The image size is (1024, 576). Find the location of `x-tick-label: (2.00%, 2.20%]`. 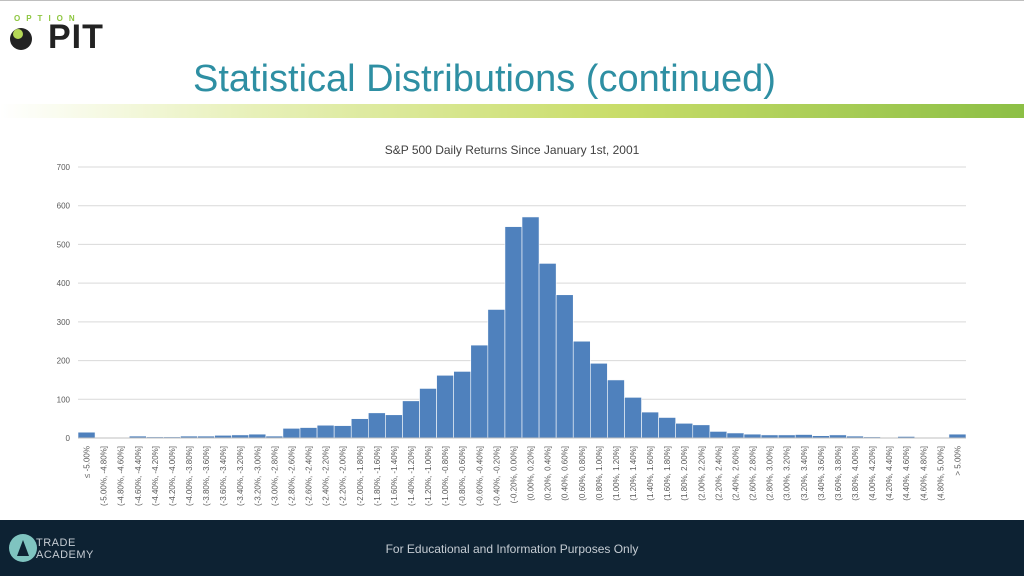

x-tick-label: (2.00%, 2.20%] is located at coordinates (701, 473).